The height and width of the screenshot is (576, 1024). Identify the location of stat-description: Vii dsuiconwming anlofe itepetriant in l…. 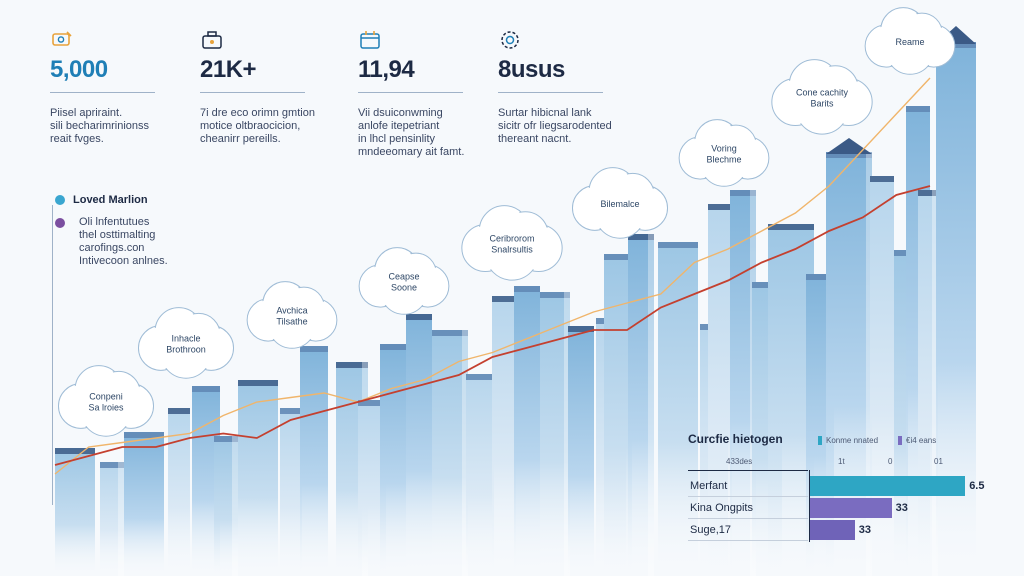
(411, 132).